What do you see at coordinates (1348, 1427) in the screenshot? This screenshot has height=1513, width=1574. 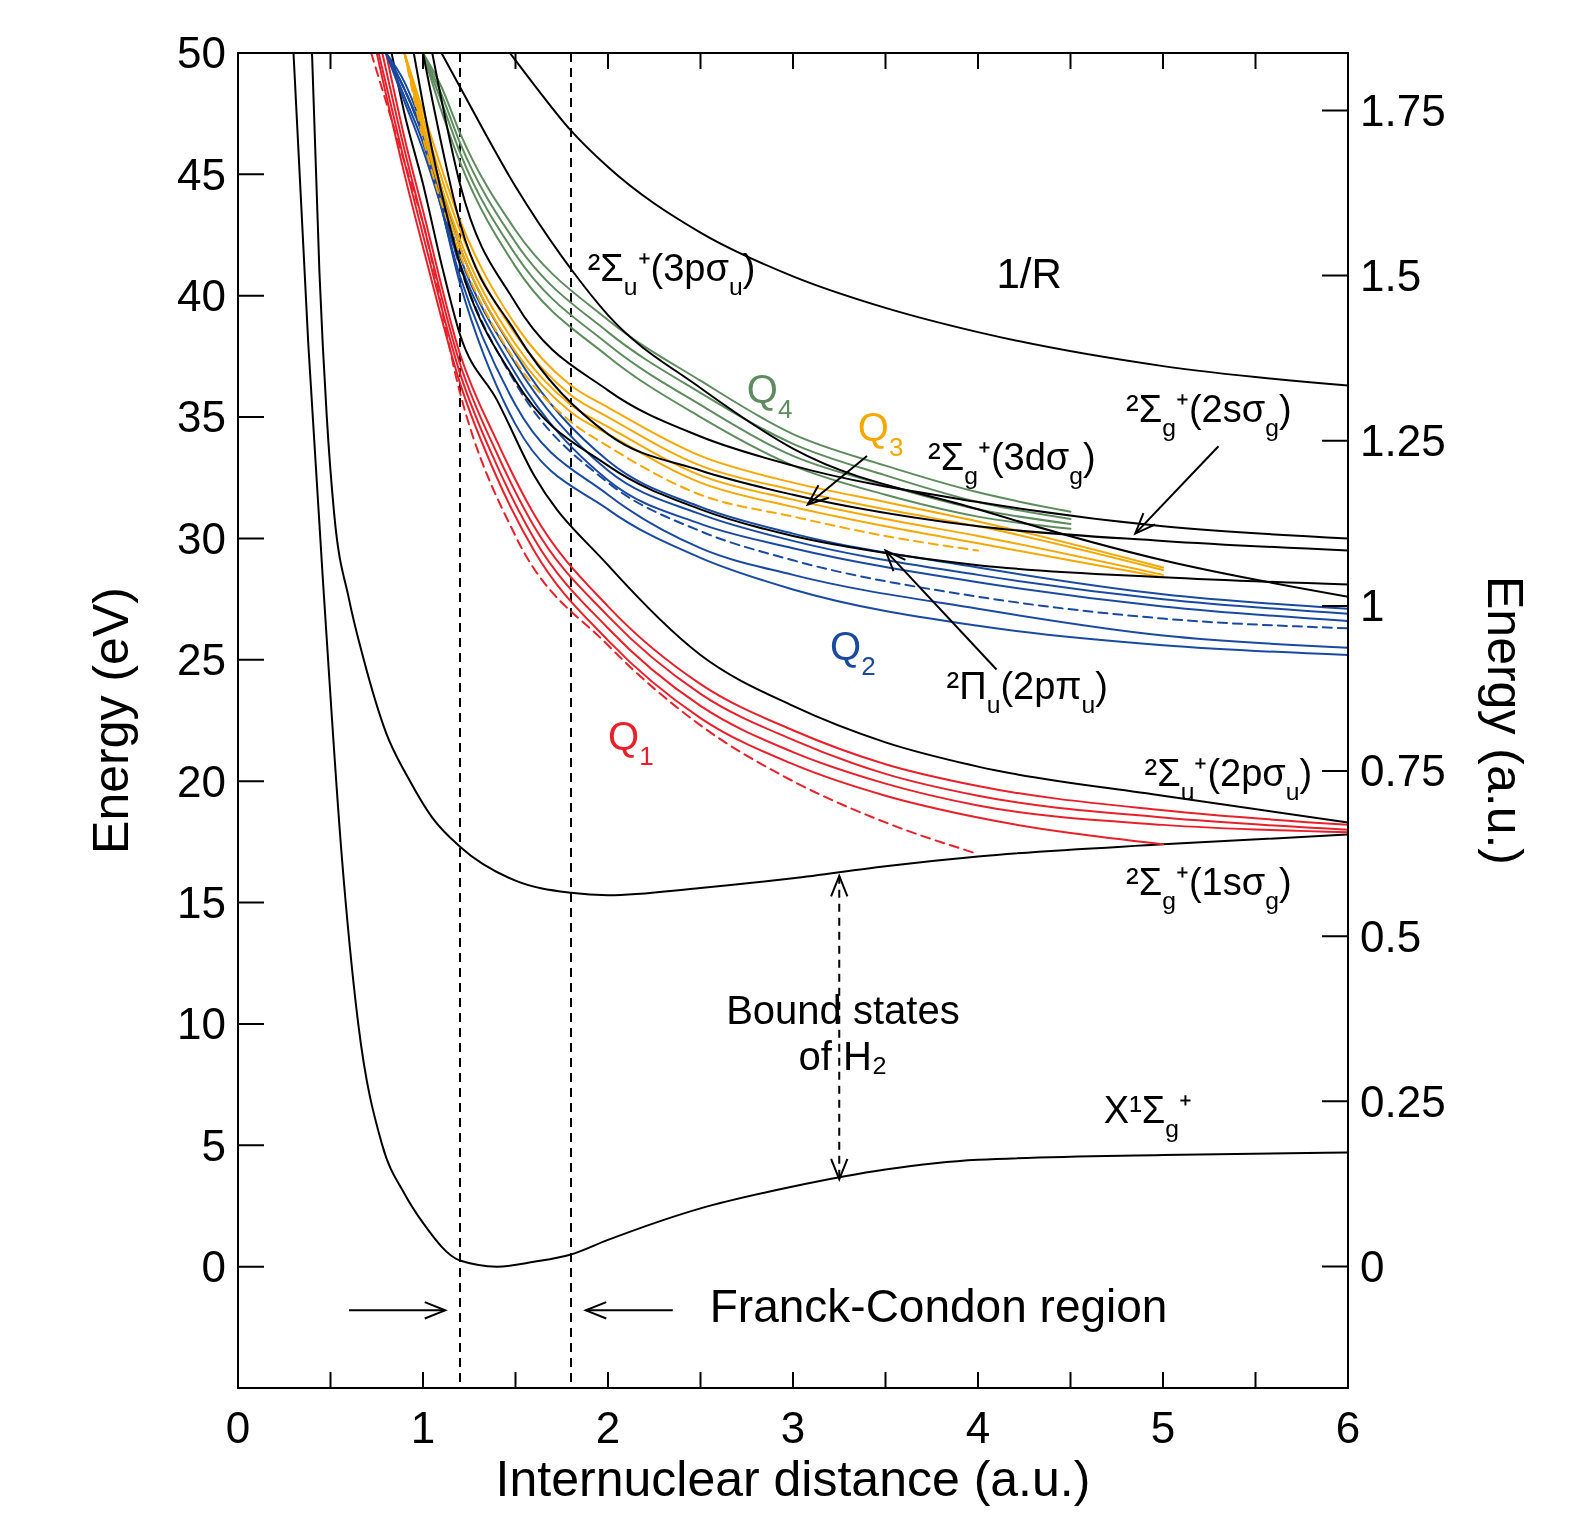 I see `x-tick-label: 6` at bounding box center [1348, 1427].